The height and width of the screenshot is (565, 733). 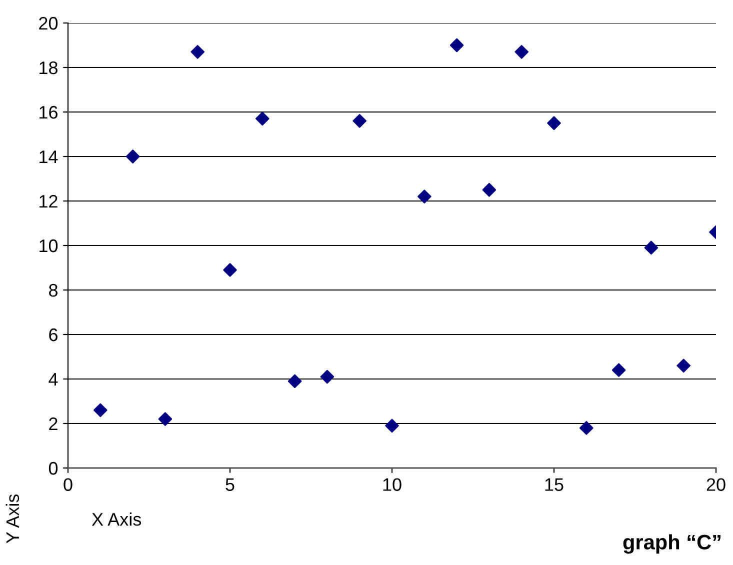 I want to click on x-tick-label: 10, so click(x=392, y=484).